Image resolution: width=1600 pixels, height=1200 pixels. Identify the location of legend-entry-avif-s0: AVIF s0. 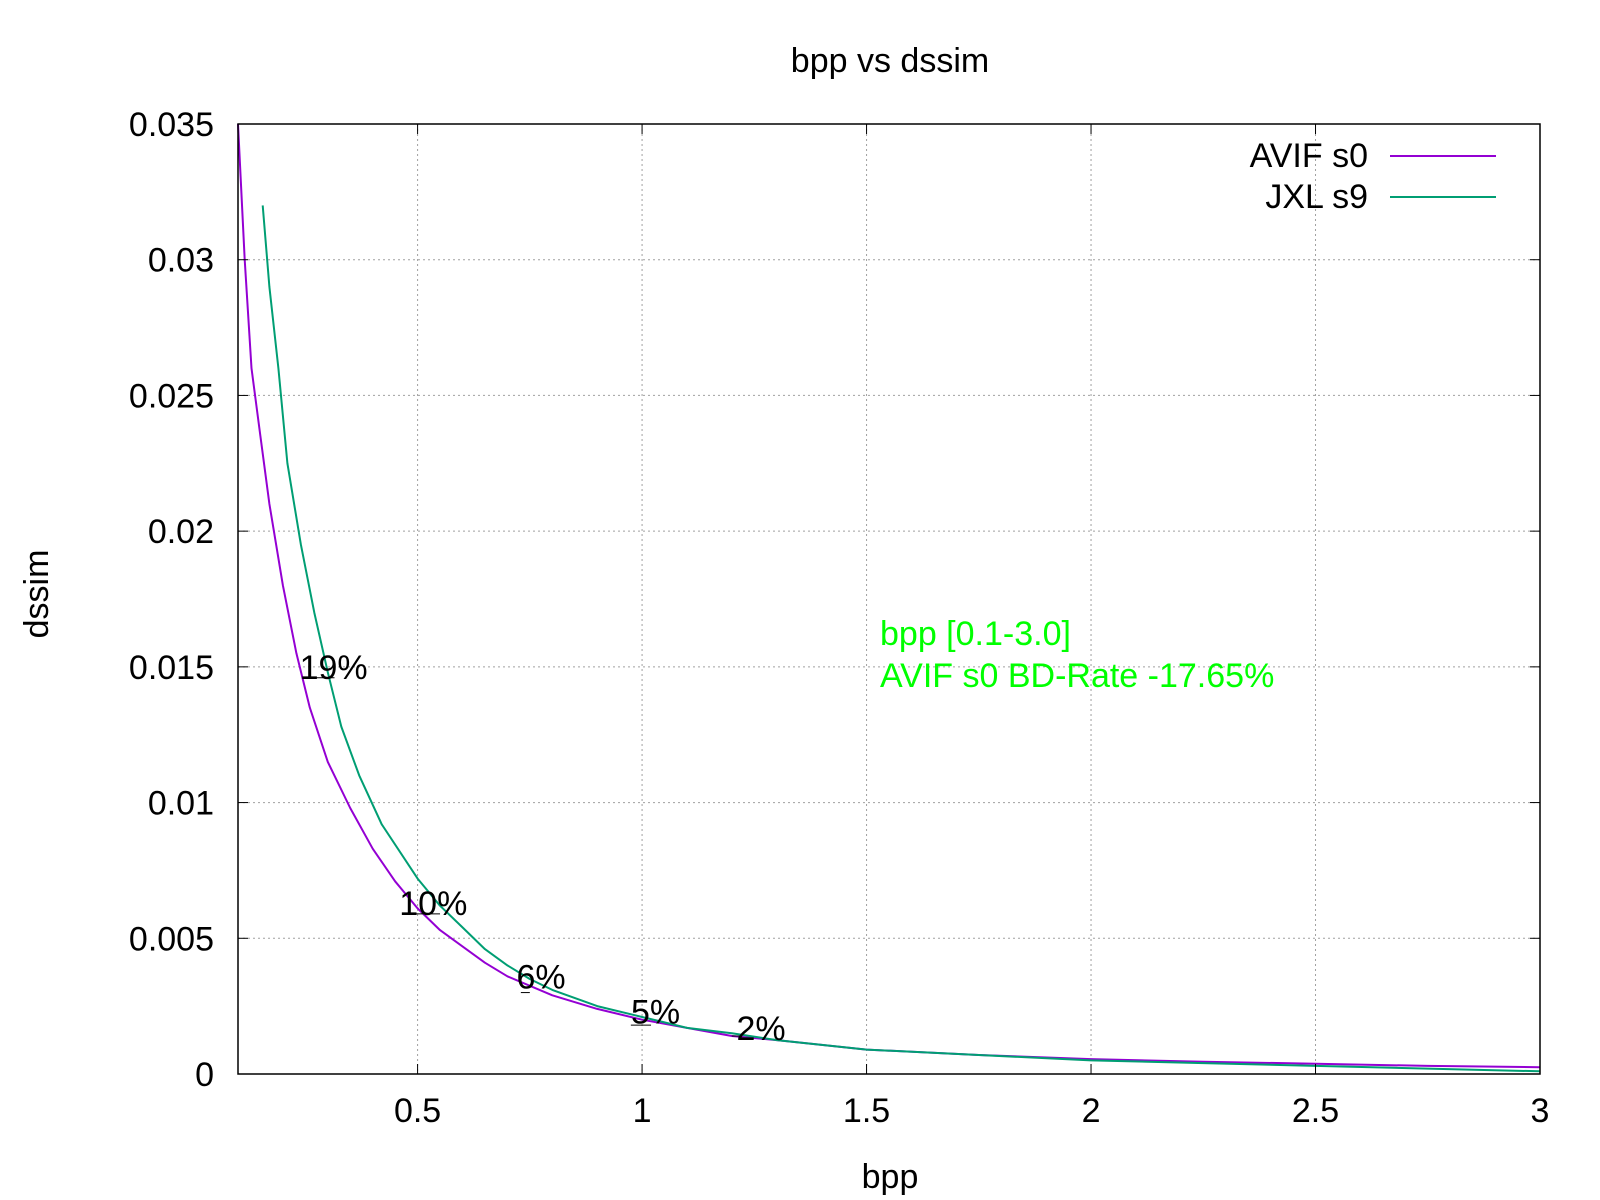
(1309, 156).